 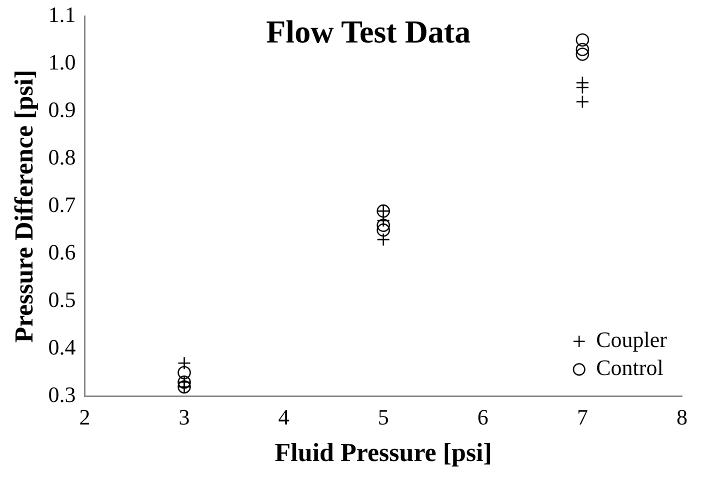 I want to click on x-axis-title: Fluid Pressure [psi], so click(x=383, y=453).